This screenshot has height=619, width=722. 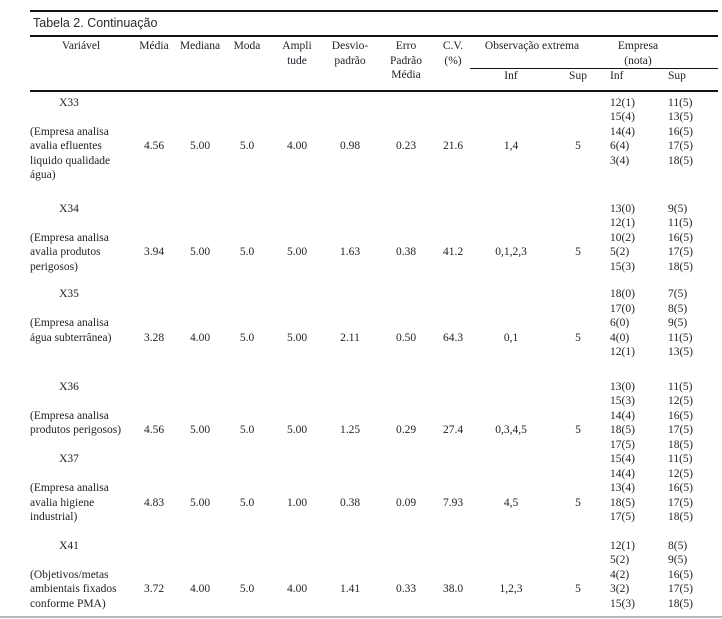 What do you see at coordinates (634, 416) in the screenshot?
I see `cell-empresa-nota-inf: 13(0) 15(3) 14(4) 18(5) 17(5)` at bounding box center [634, 416].